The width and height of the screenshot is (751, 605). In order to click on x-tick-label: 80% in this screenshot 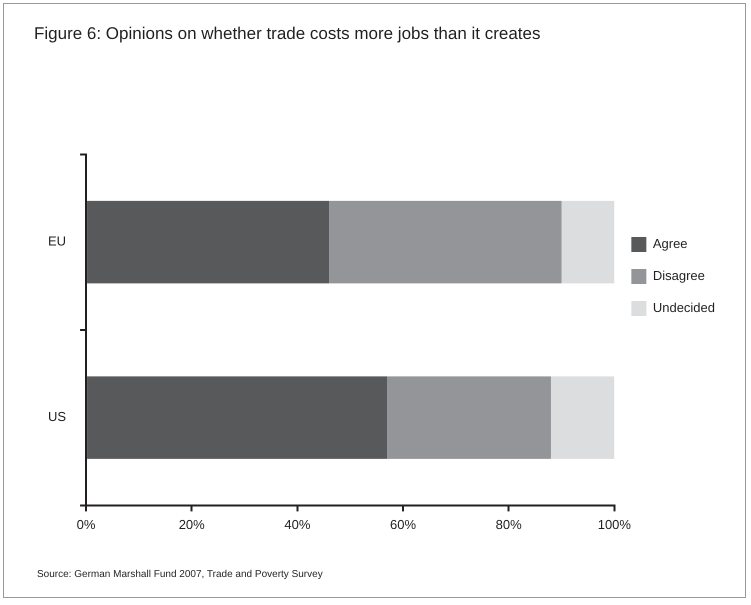, I will do `click(509, 524)`.